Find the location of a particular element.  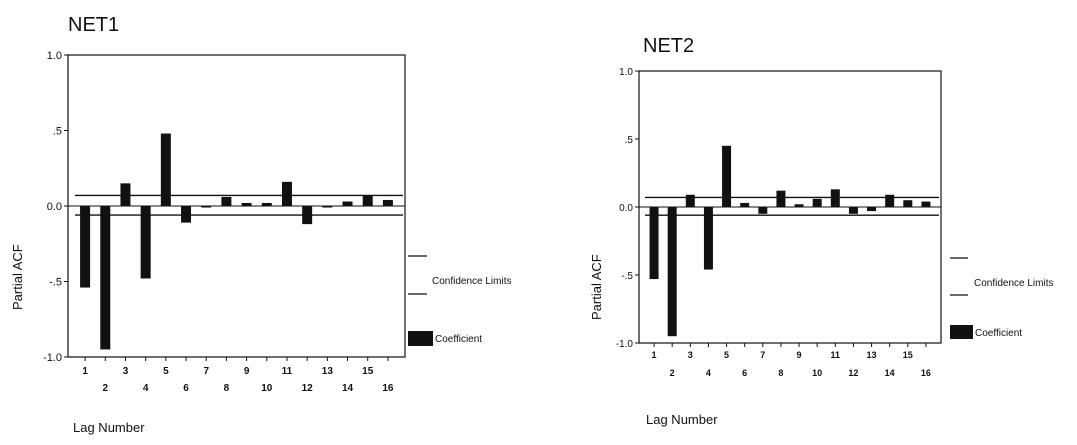

chart-title: NET1 is located at coordinates (93, 25).